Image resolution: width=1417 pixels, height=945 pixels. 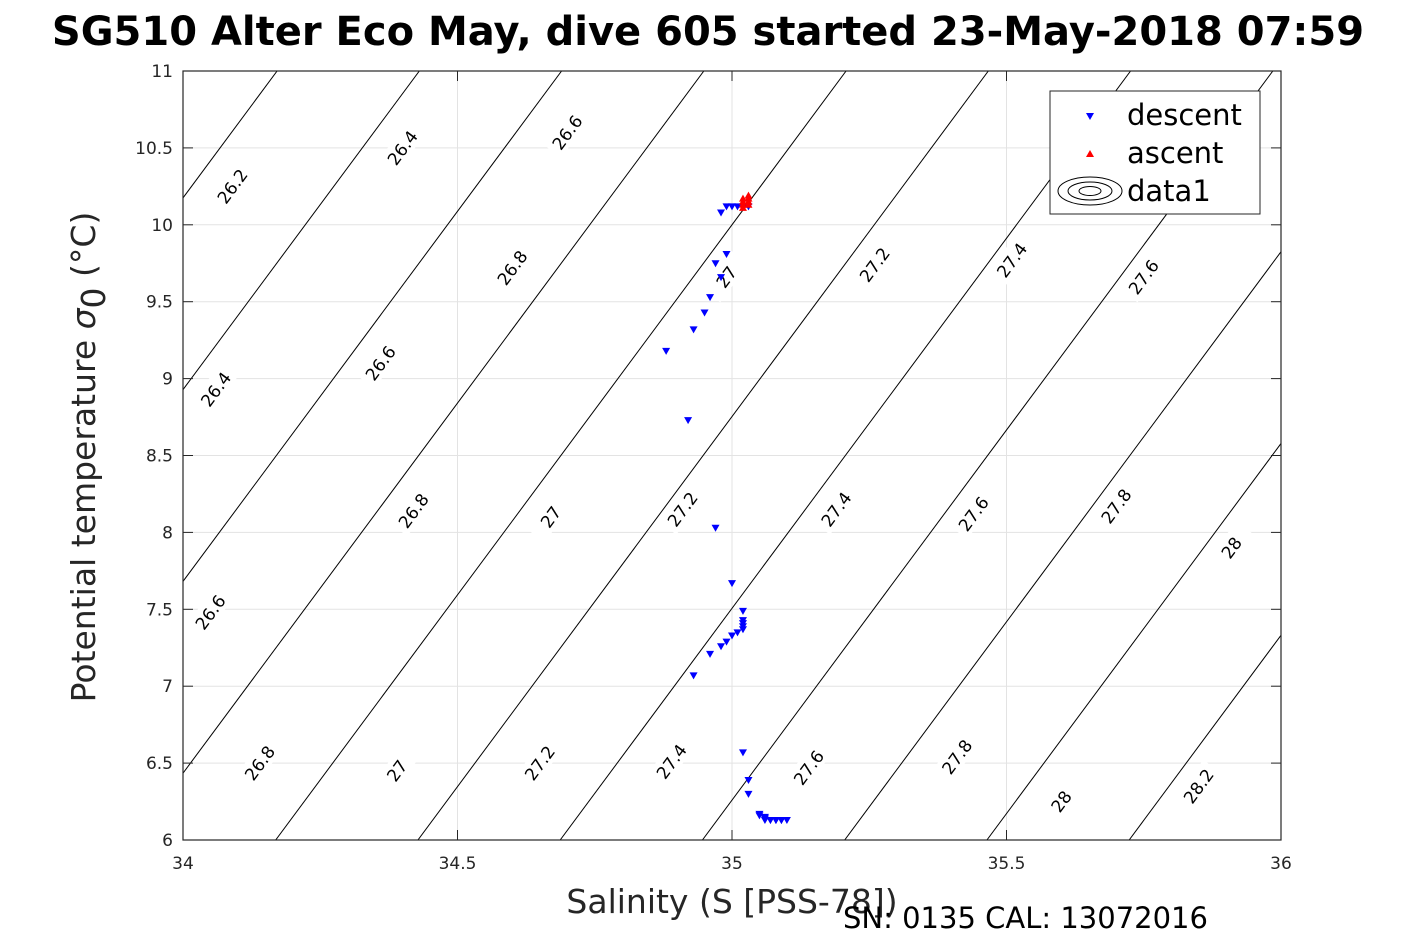 I want to click on y-axis-label-subscript: 0, so click(x=93, y=297).